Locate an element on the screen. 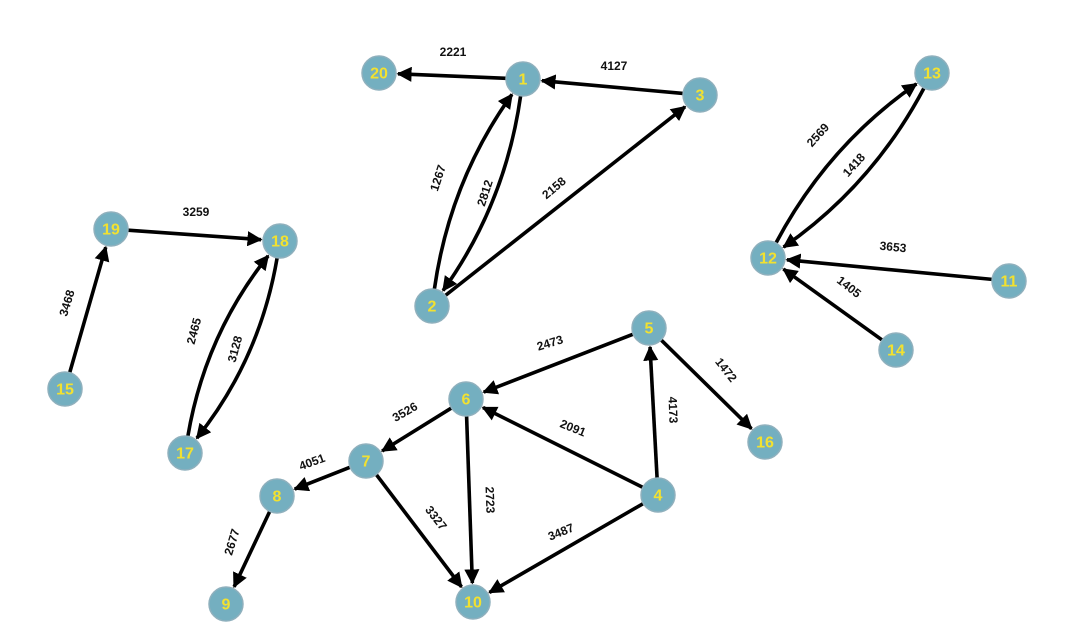 The height and width of the screenshot is (634, 1070). node-15: 15 is located at coordinates (65, 389).